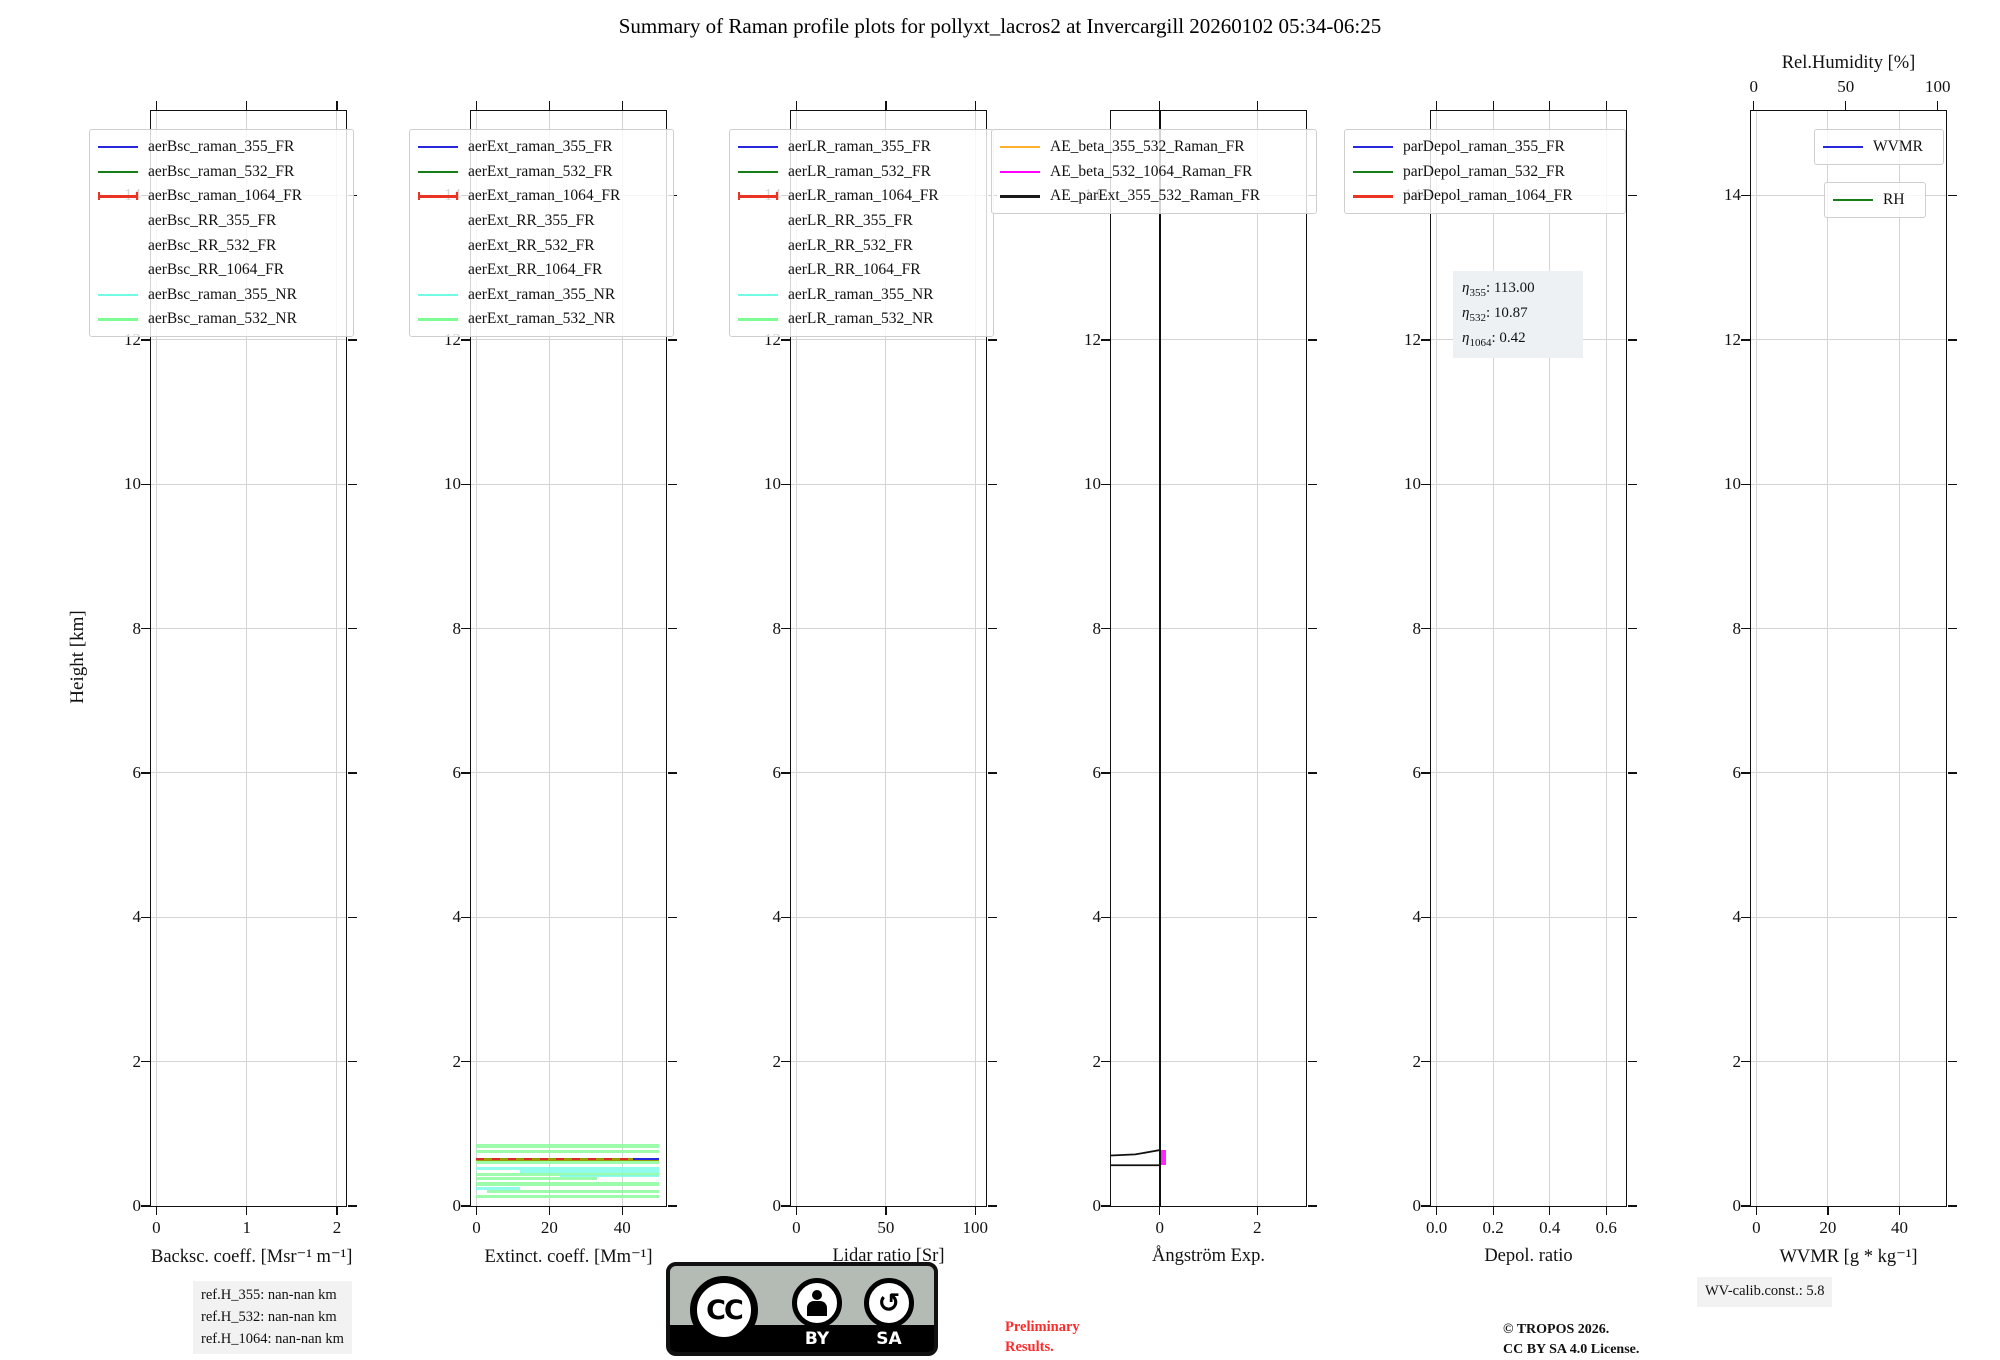  I want to click on plot-area-backsc, so click(248, 658).